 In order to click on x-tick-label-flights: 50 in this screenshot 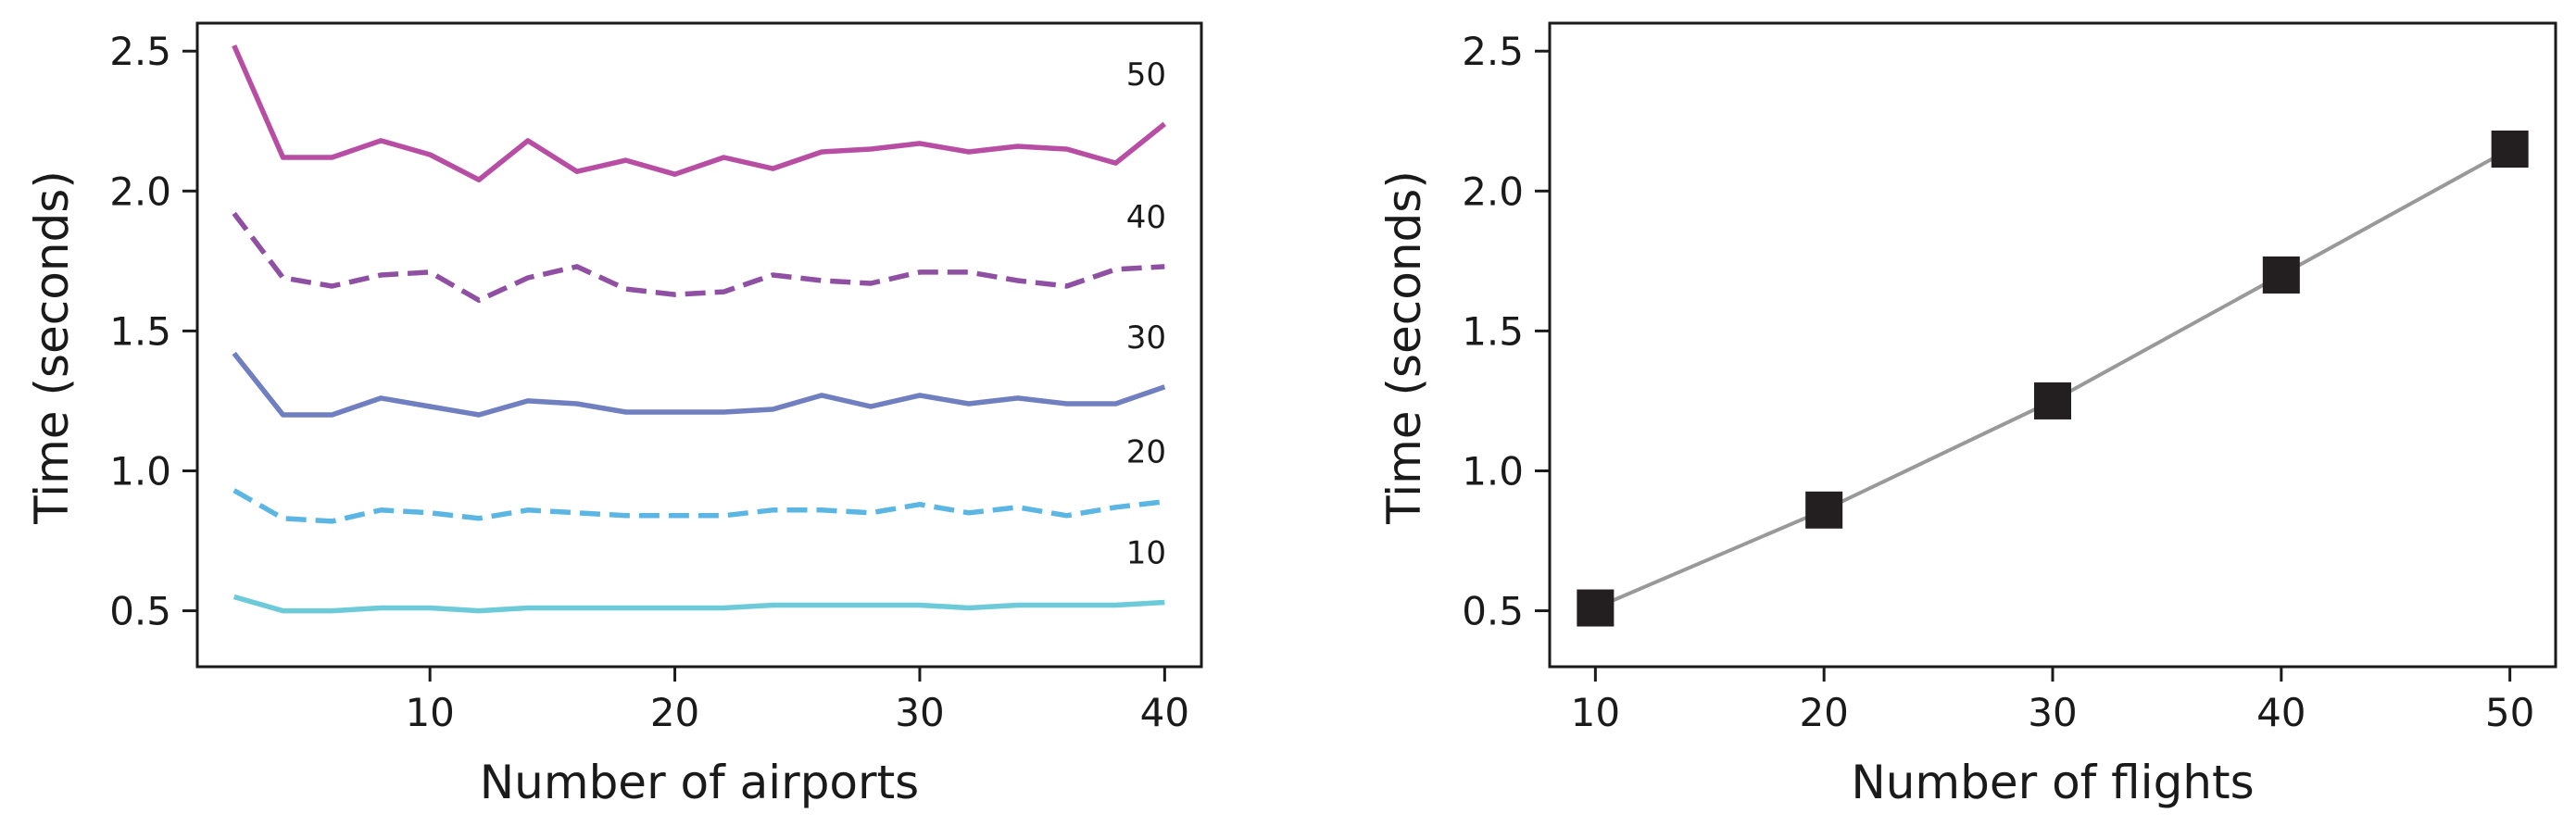, I will do `click(2509, 712)`.